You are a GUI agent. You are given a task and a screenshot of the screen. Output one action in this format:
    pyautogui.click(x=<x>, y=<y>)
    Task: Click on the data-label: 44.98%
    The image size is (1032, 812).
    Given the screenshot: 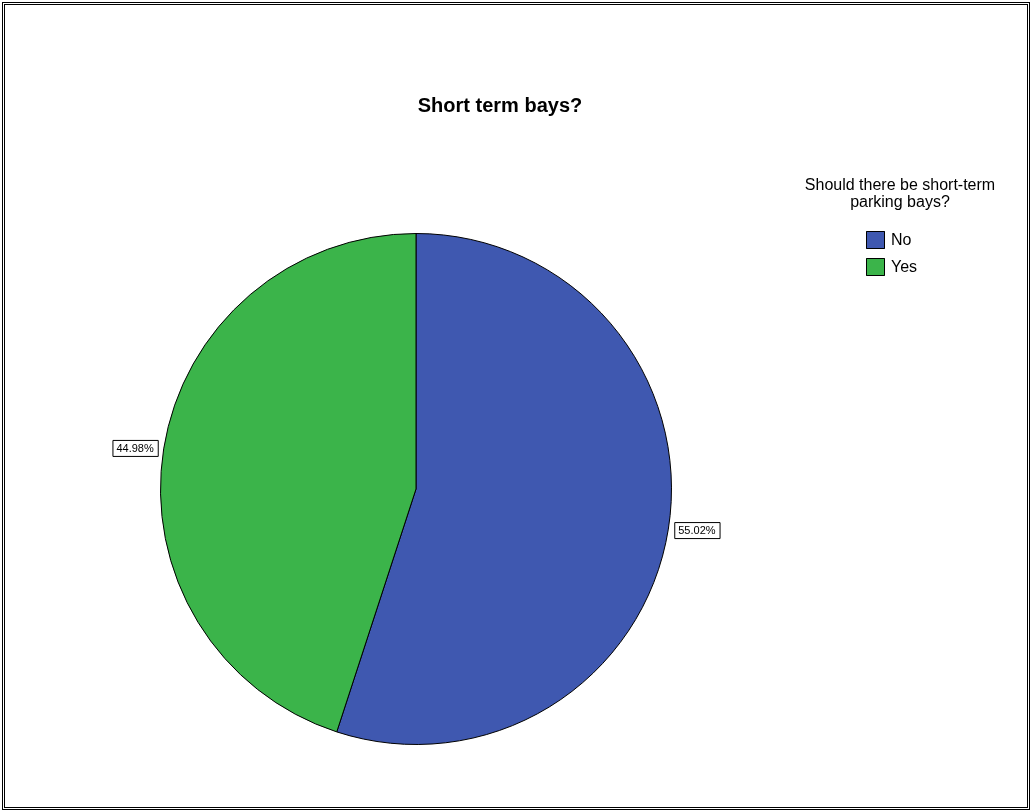 What is the action you would take?
    pyautogui.click(x=135, y=447)
    